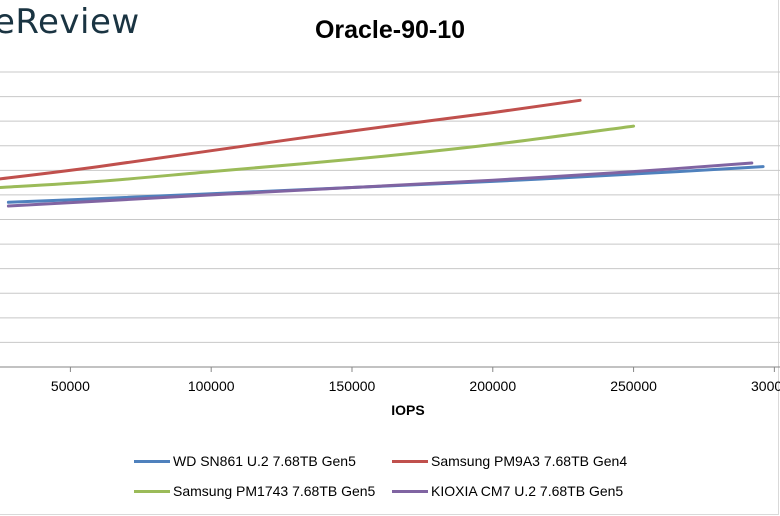 The image size is (780, 516). I want to click on x-tick-label: 50000, so click(70, 386).